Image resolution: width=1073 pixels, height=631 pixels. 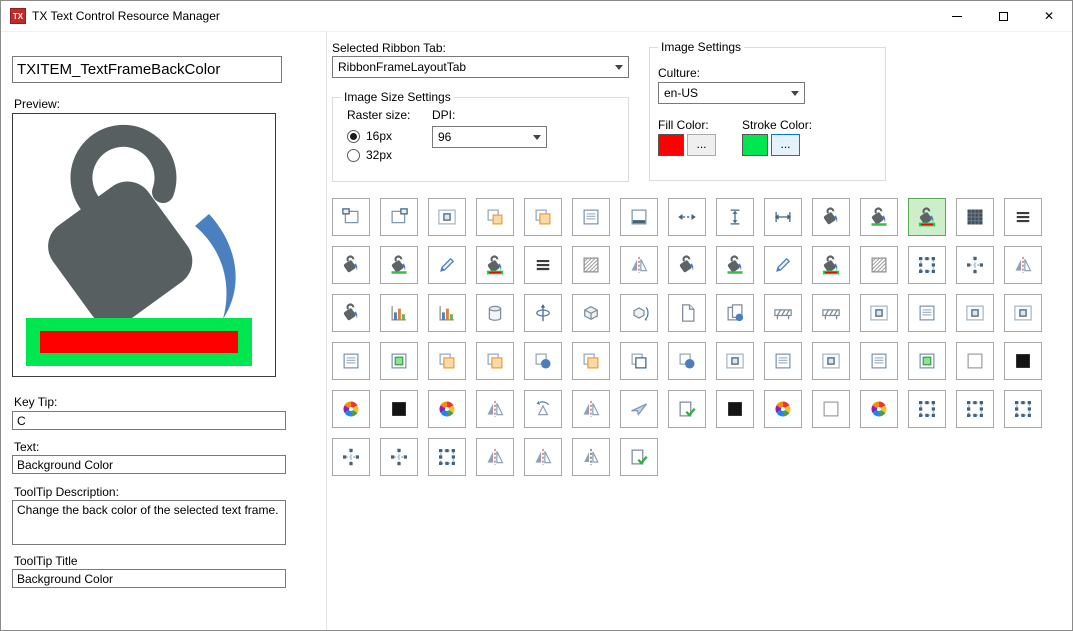 What do you see at coordinates (543, 313) in the screenshot?
I see `rotation-axis-icon` at bounding box center [543, 313].